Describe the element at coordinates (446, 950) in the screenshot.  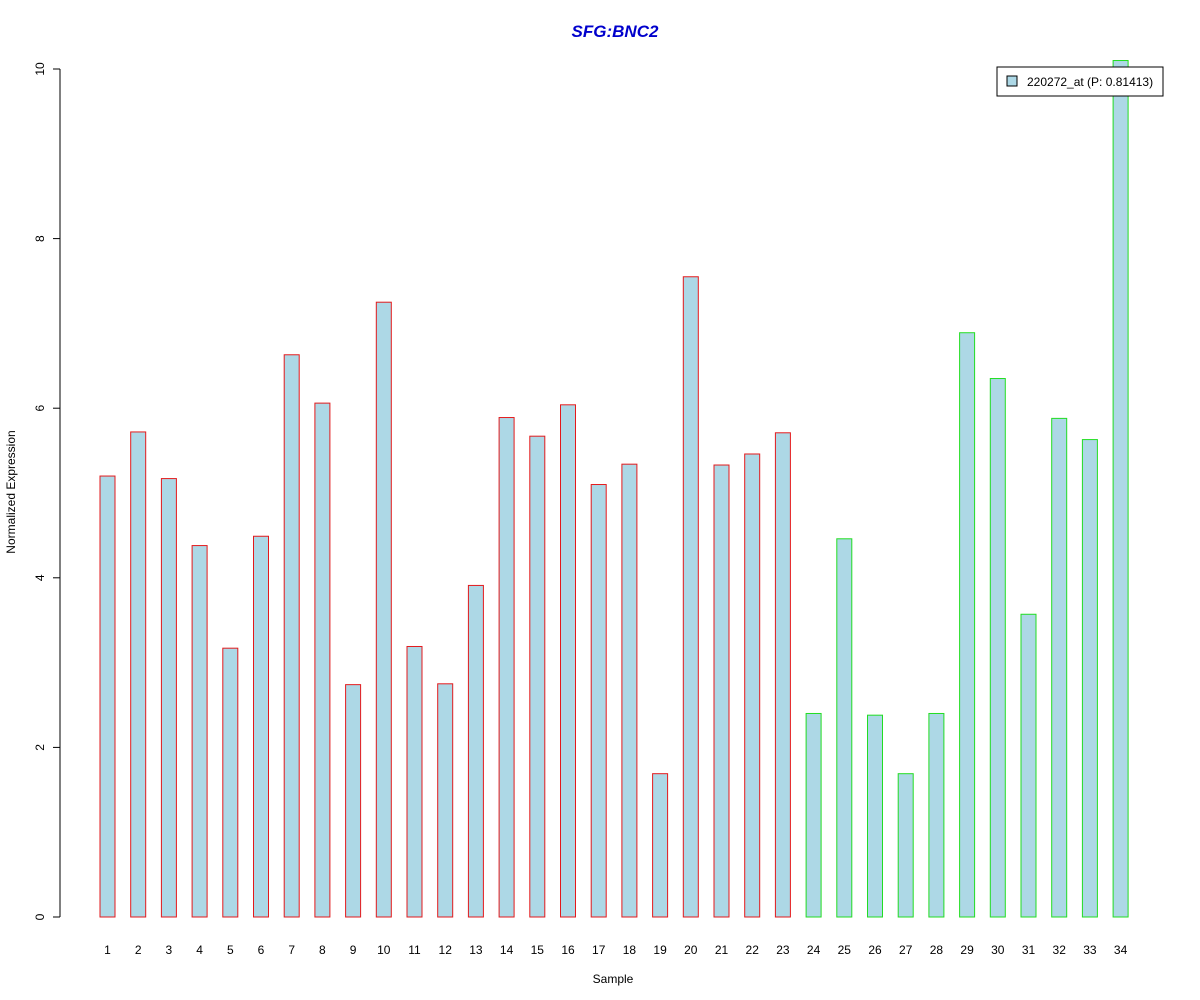
I see `x-tick-label: 12` at that location.